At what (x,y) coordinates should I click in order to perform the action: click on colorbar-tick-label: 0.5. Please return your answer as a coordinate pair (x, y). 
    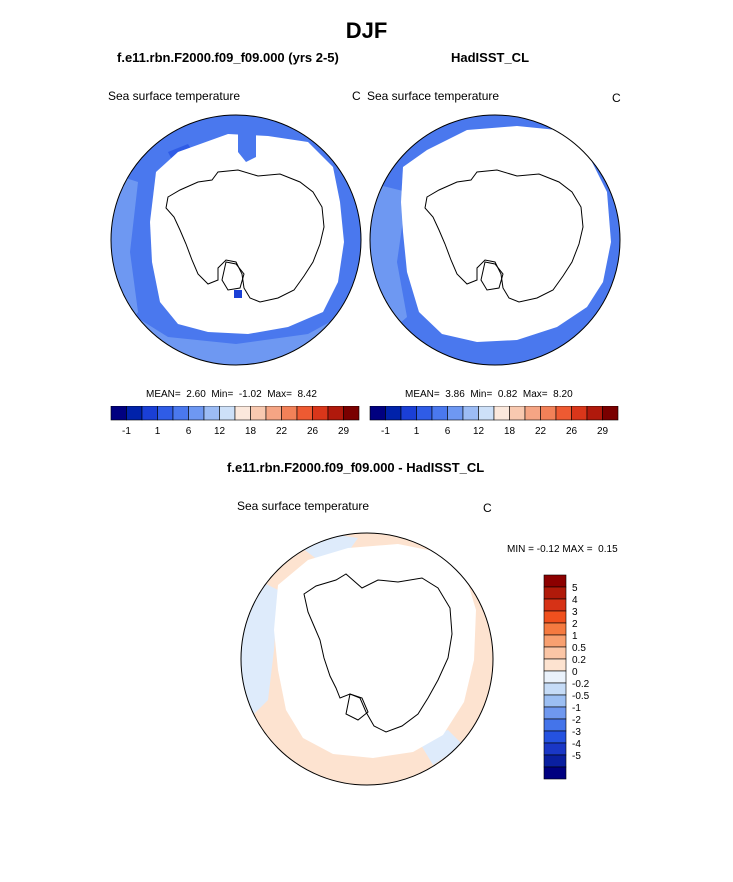
    Looking at the image, I should click on (579, 648).